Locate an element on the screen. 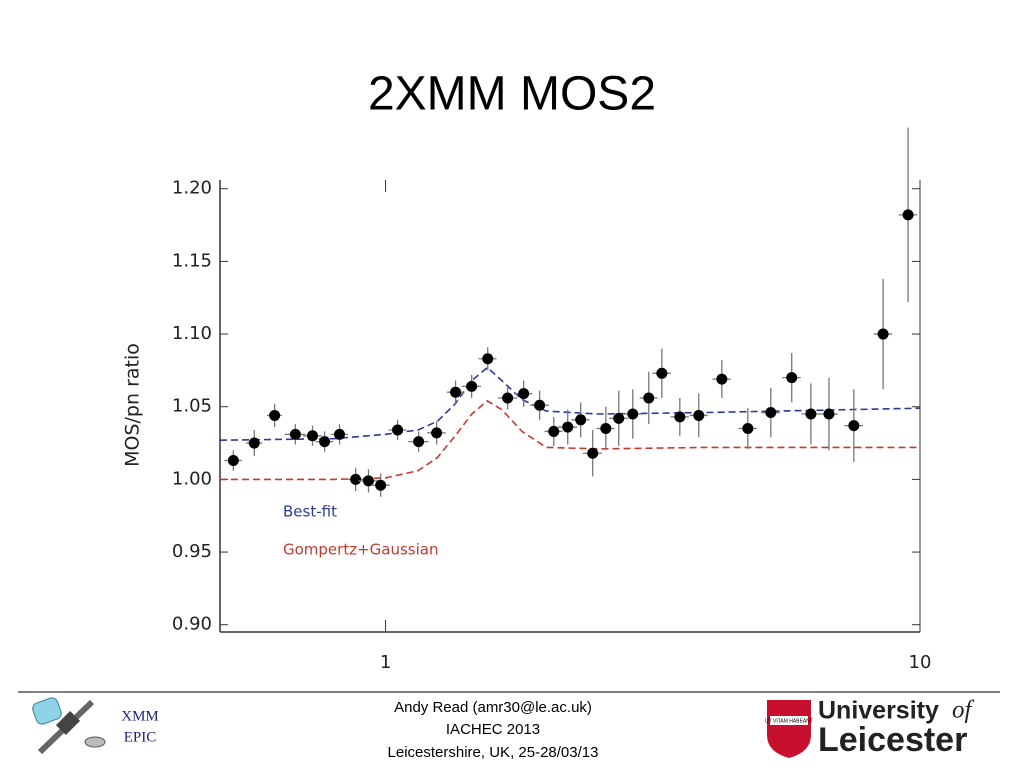 The image size is (1024, 768). university-logo: UT VITAM HABEANT University of Leicester is located at coordinates (869, 728).